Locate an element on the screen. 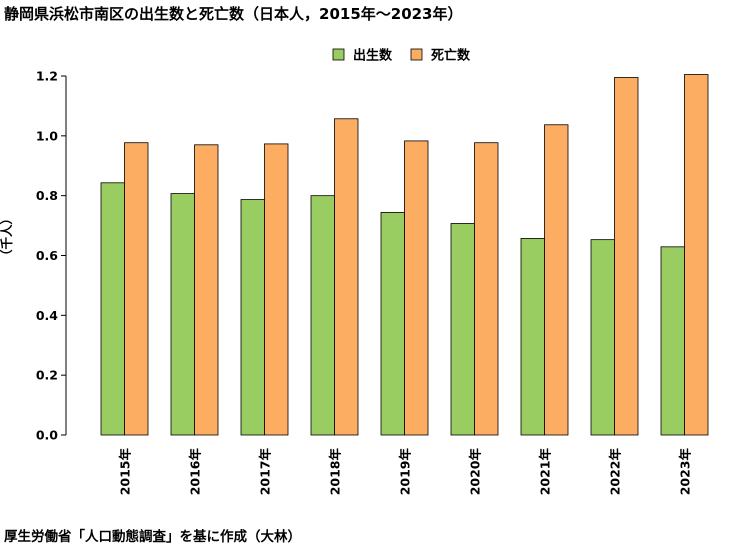  y-axis: 0.0 0.2 0.4 0.6 0.8 1.0 1.2 is located at coordinates (51, 256).